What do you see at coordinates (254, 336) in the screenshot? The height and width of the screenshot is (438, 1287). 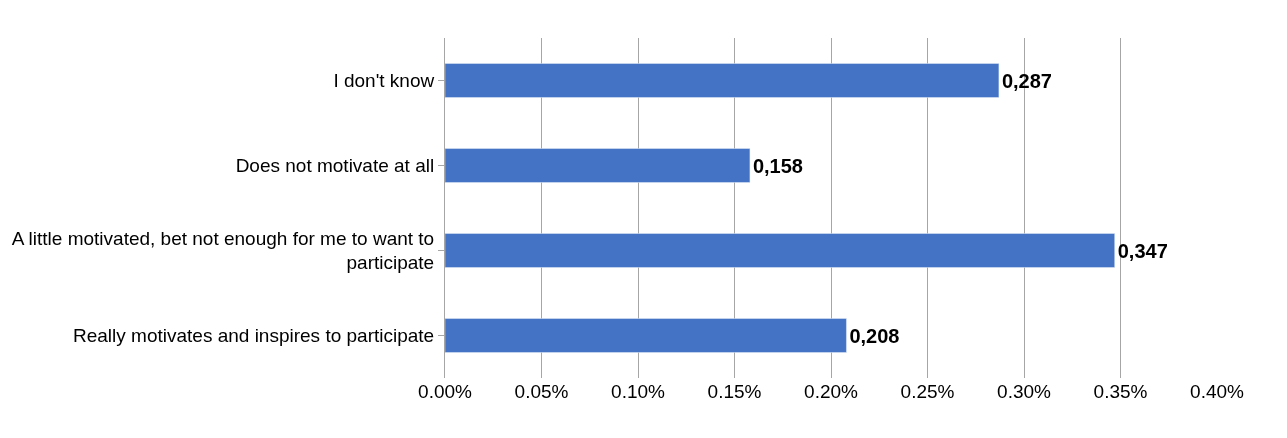 I see `y-tick-label: Really motivates and inspires to participate` at bounding box center [254, 336].